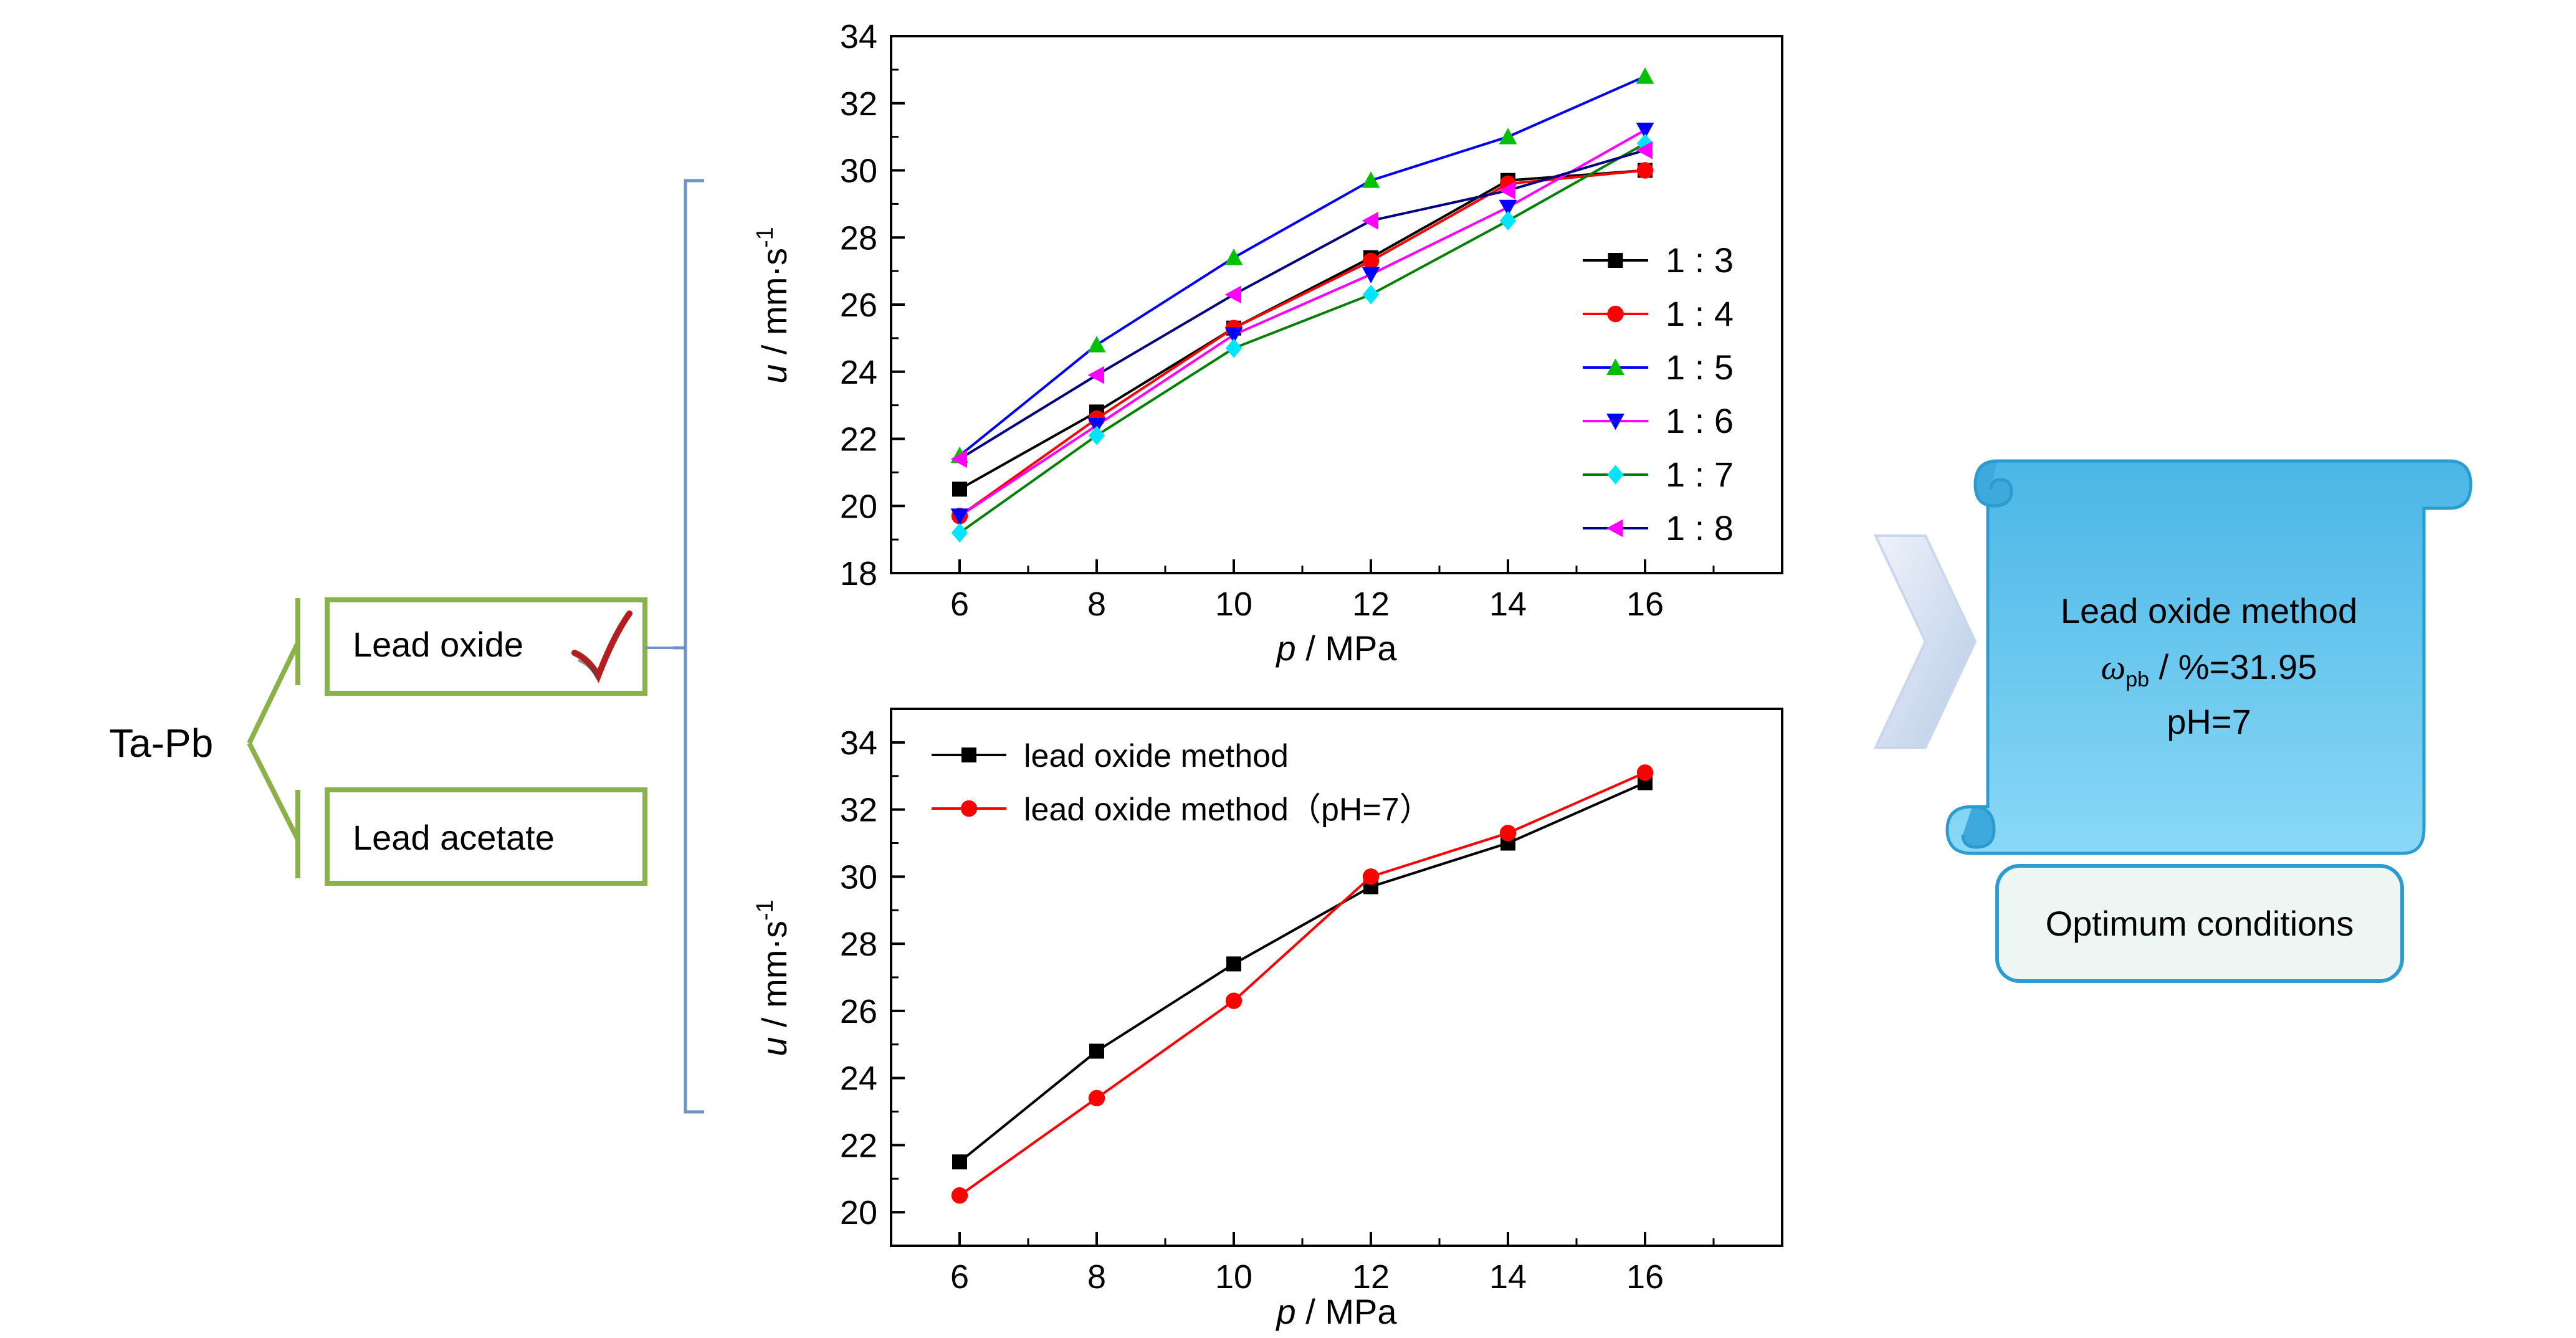 The height and width of the screenshot is (1338, 2576). Describe the element at coordinates (1228, 810) in the screenshot. I see `legend-label: lead oxide method（pH=7）` at that location.